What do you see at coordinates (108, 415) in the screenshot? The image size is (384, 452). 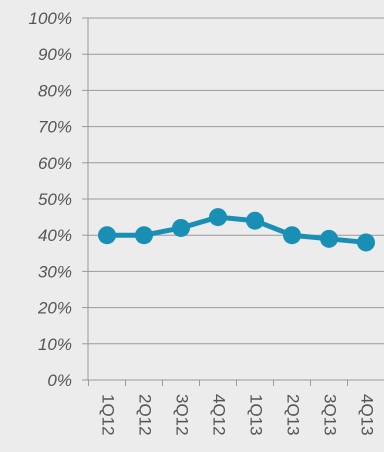 I see `x-tick-label: 1Q12` at bounding box center [108, 415].